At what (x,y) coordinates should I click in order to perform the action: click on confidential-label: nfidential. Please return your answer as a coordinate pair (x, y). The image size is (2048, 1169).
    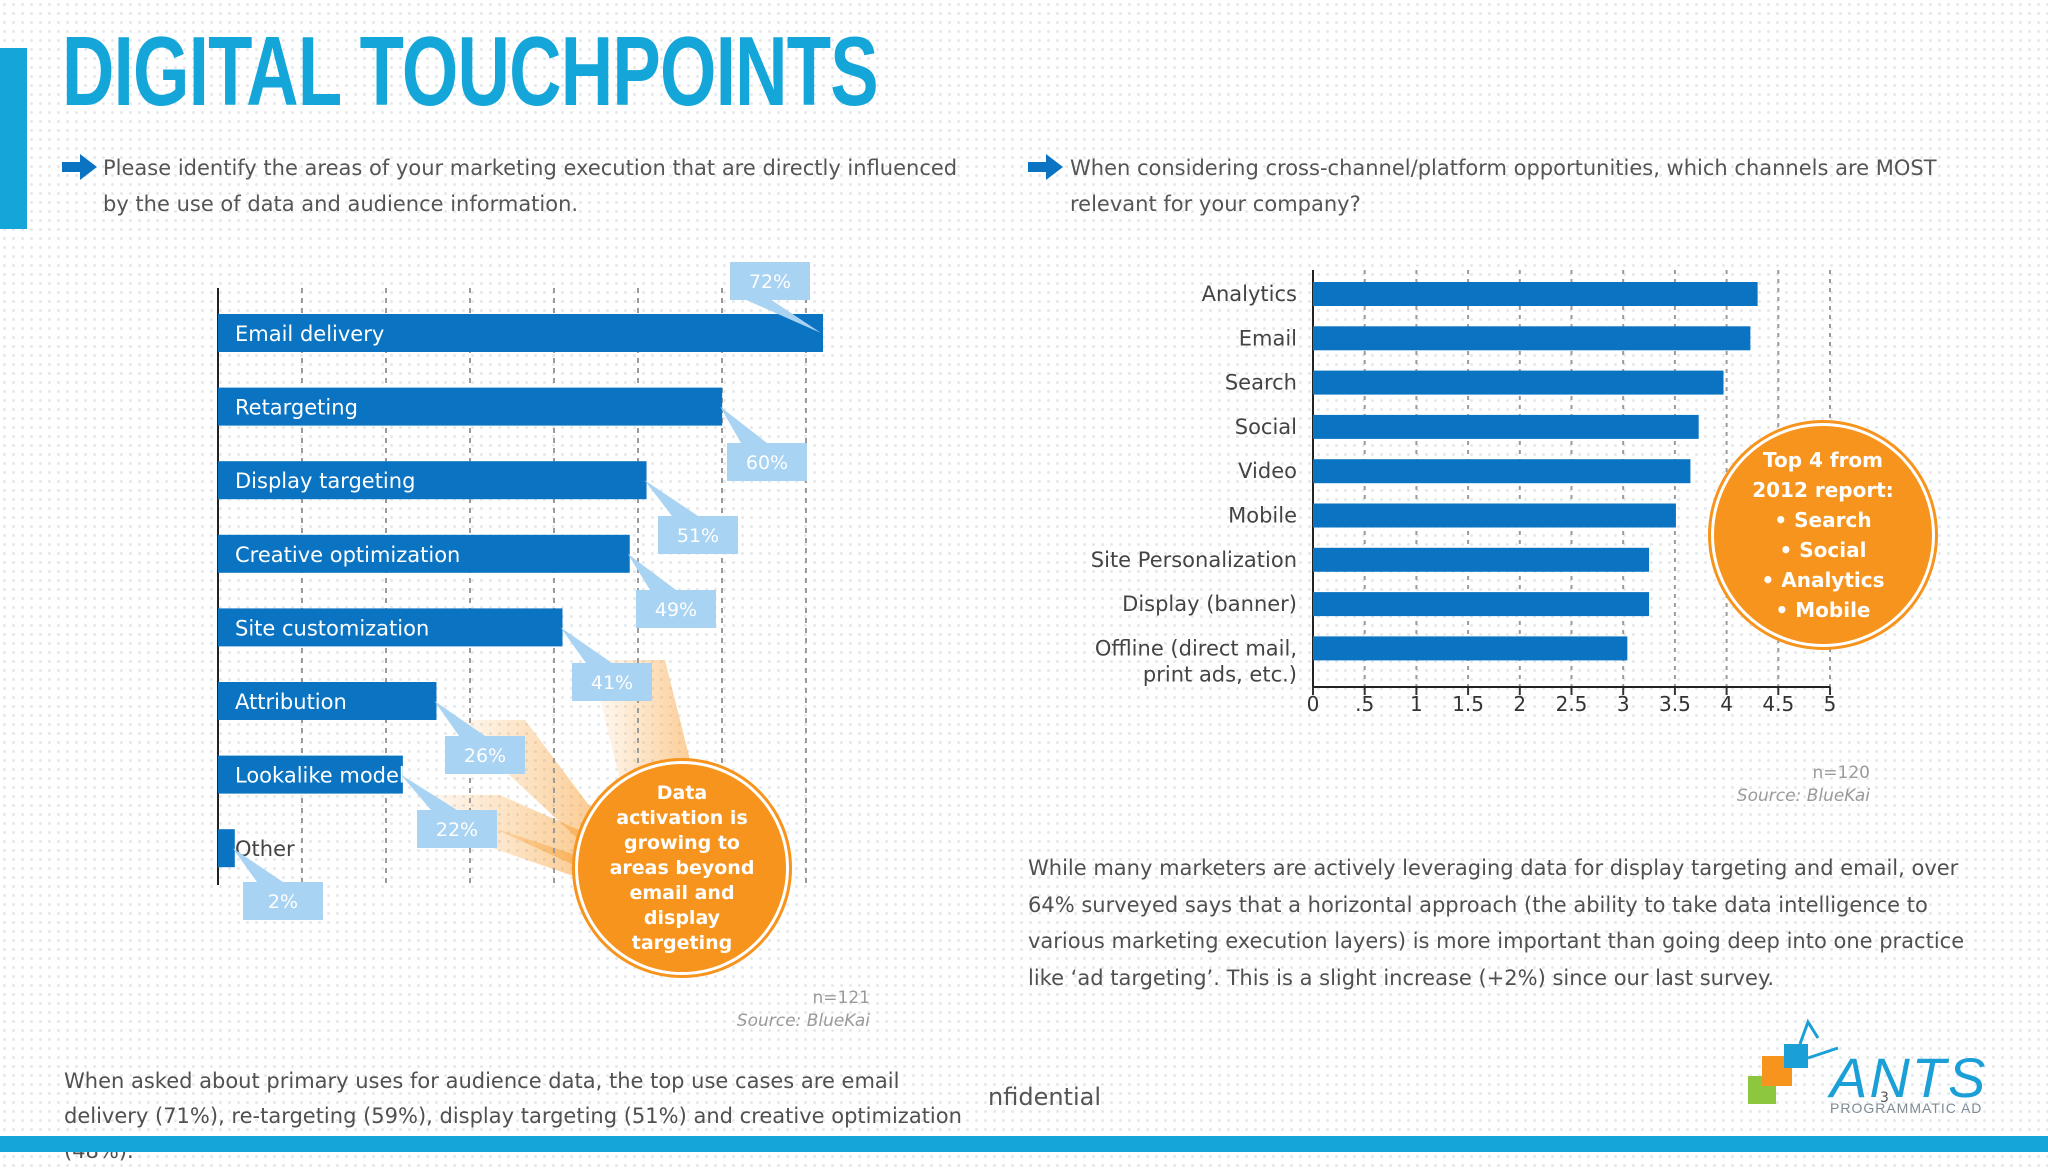
    Looking at the image, I should click on (1044, 1097).